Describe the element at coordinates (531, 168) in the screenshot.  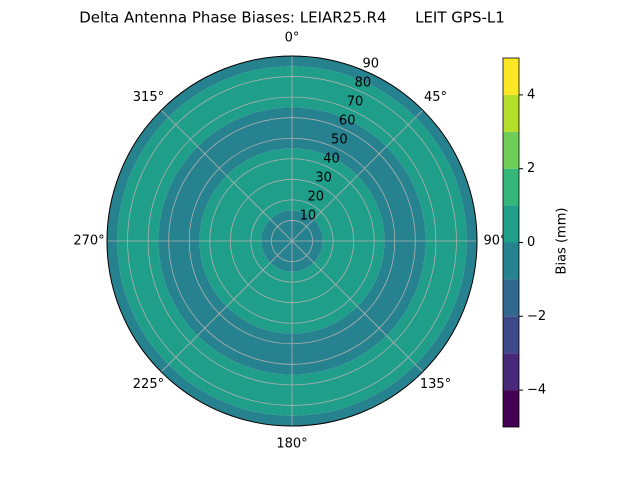
I see `colorbar-tick-label: 2` at that location.